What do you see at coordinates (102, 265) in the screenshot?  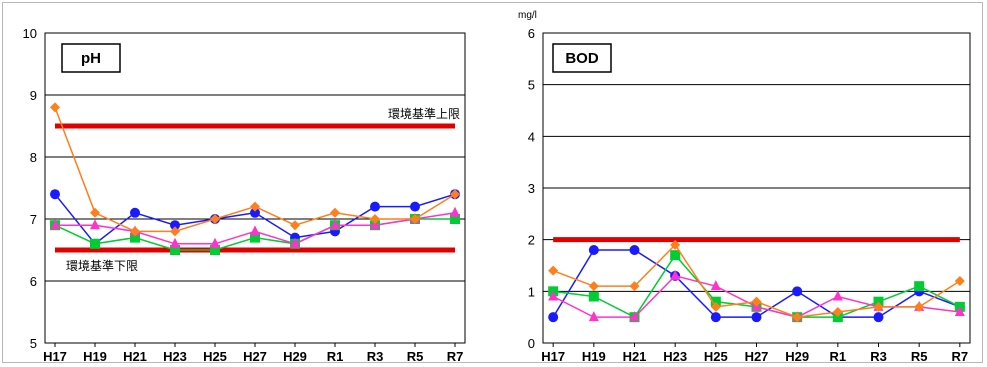 I see `ph-limit-label: 環境基準下限` at bounding box center [102, 265].